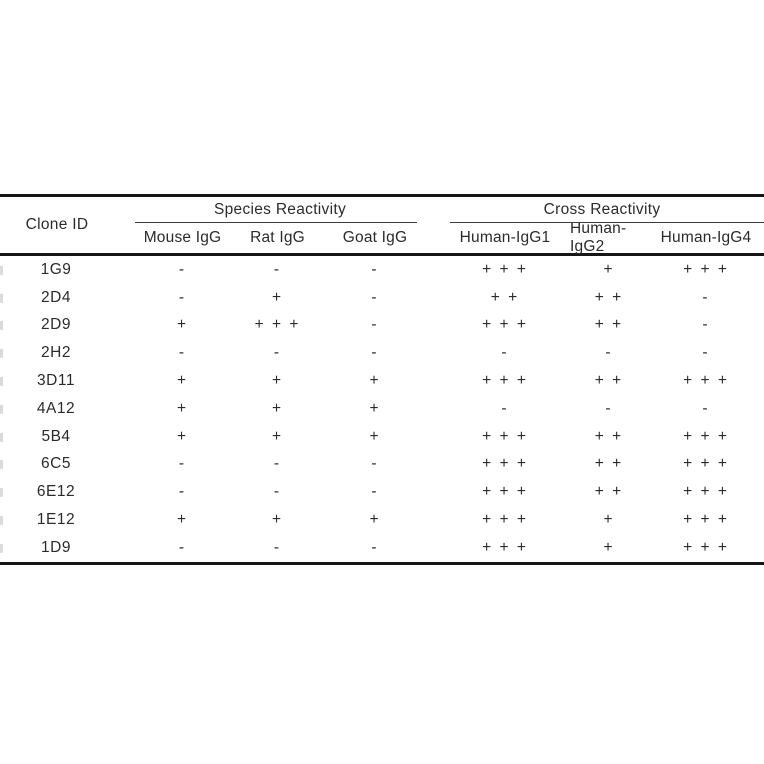 This screenshot has height=764, width=764. What do you see at coordinates (382, 548) in the screenshot?
I see `table-row: 1D9 - - - + + + + + + +` at bounding box center [382, 548].